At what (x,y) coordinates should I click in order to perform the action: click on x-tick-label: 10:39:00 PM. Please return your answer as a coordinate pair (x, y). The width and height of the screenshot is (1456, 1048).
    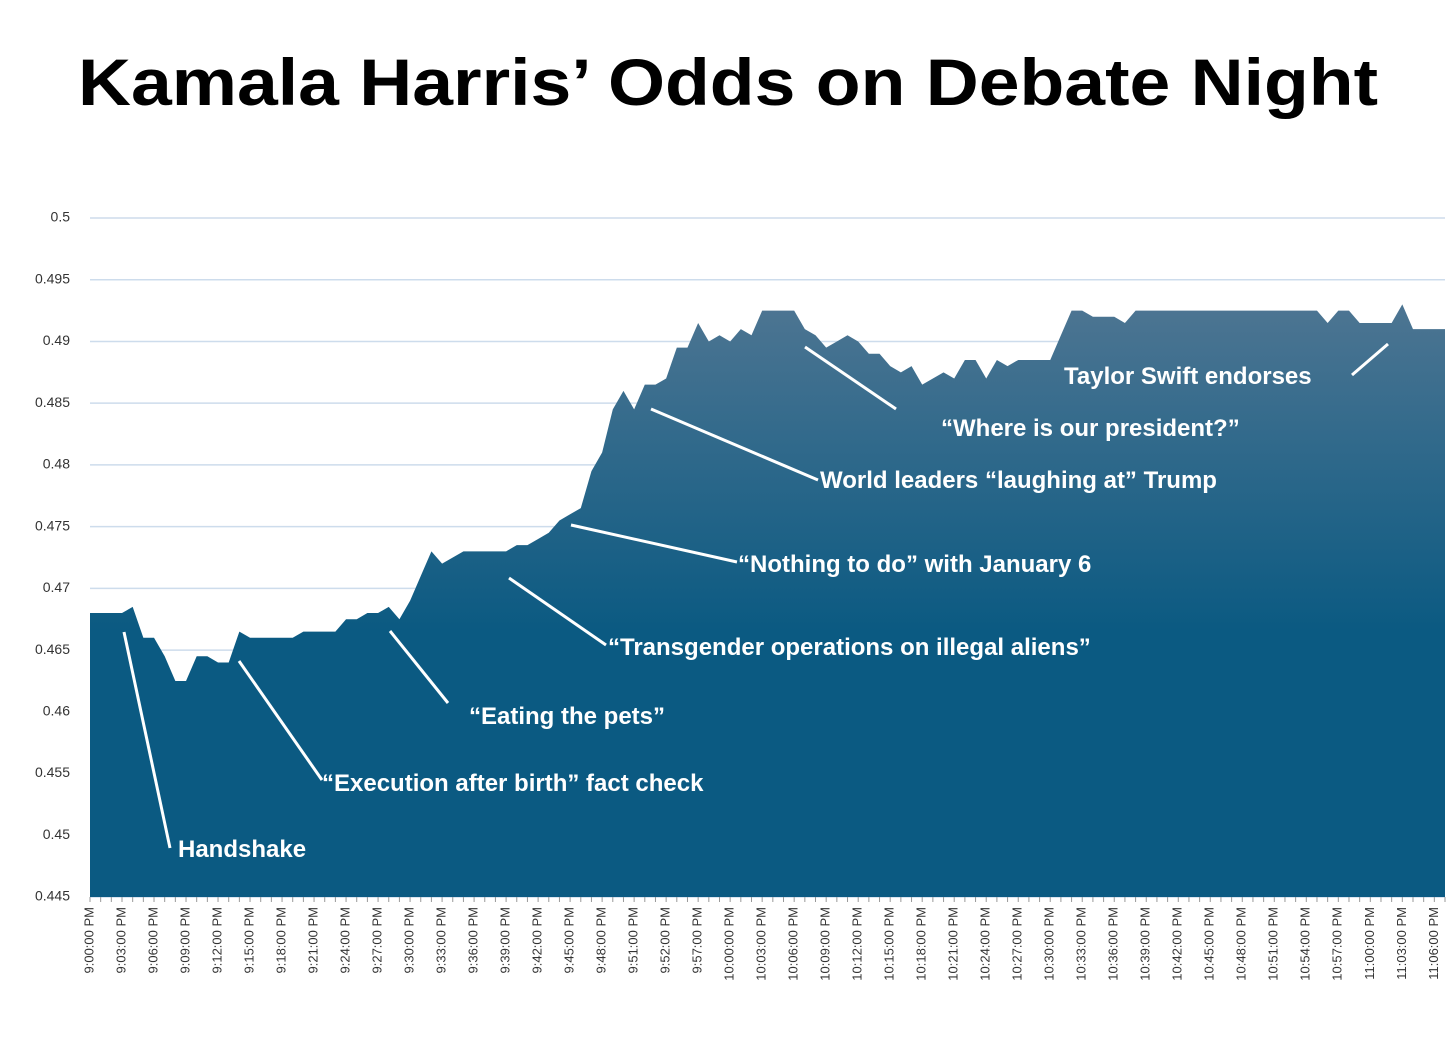
    Looking at the image, I should click on (1145, 944).